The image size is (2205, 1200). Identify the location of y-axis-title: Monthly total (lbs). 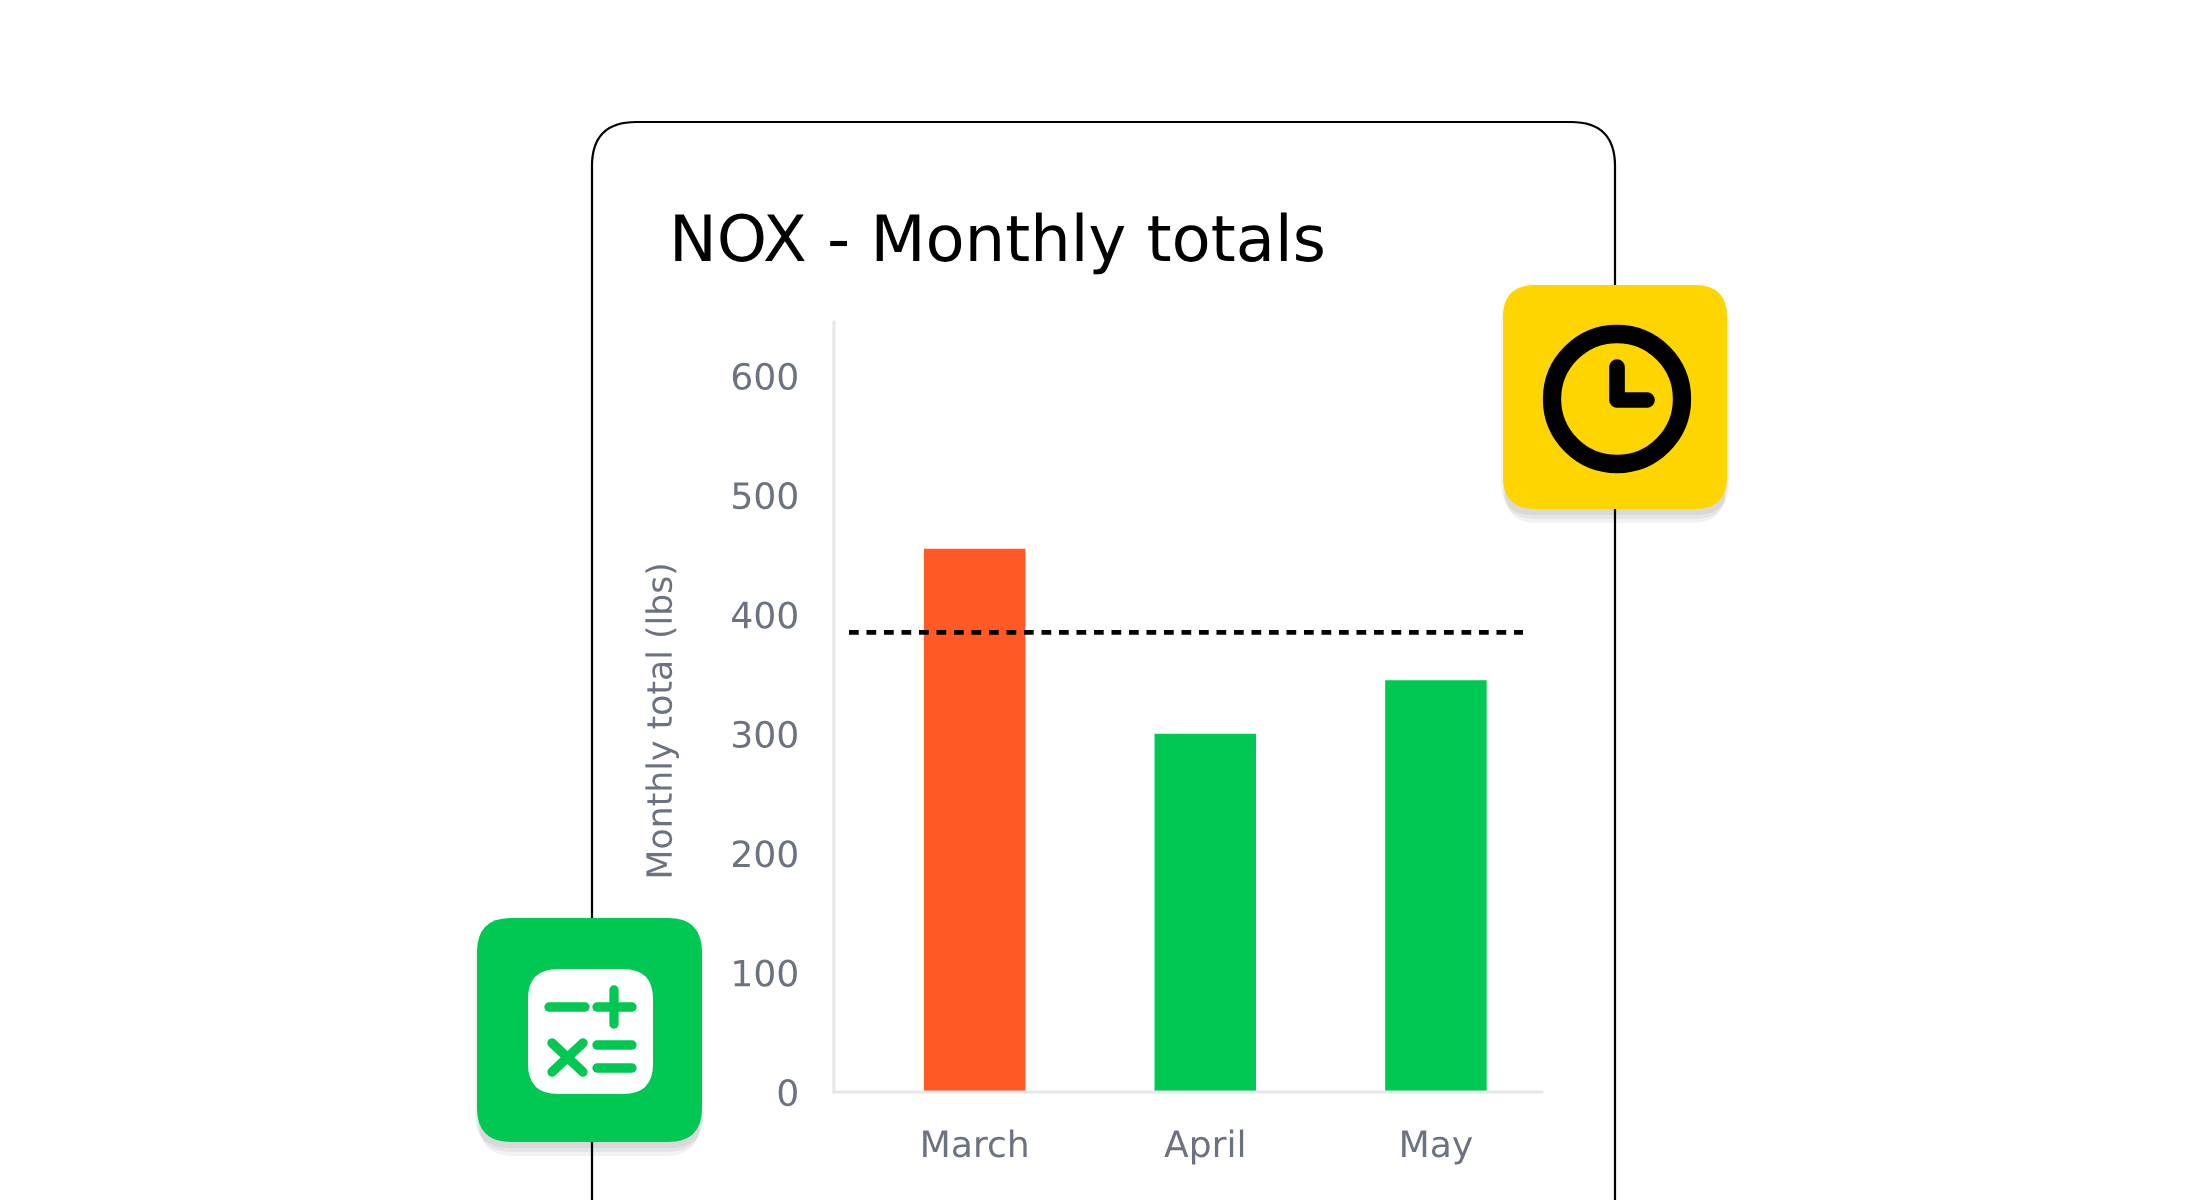
(662, 721).